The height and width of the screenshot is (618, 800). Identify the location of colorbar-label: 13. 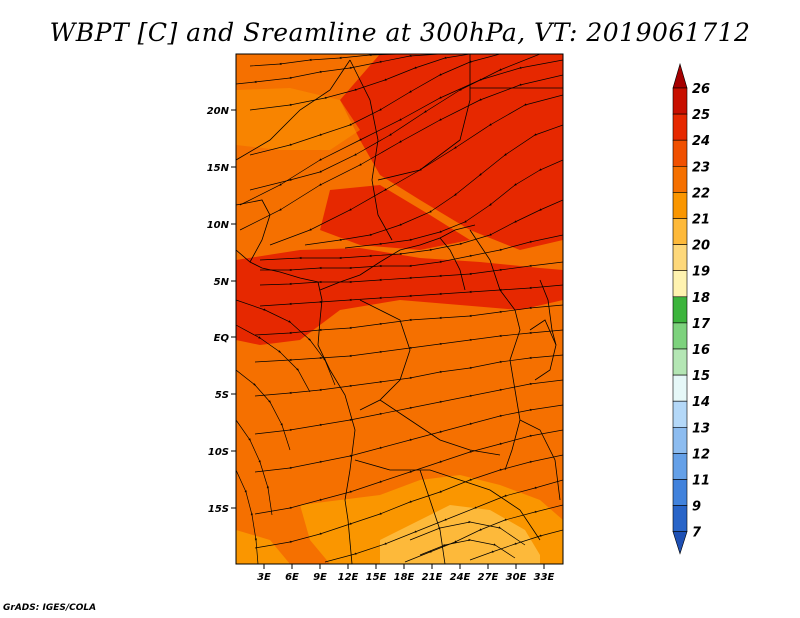
(701, 428).